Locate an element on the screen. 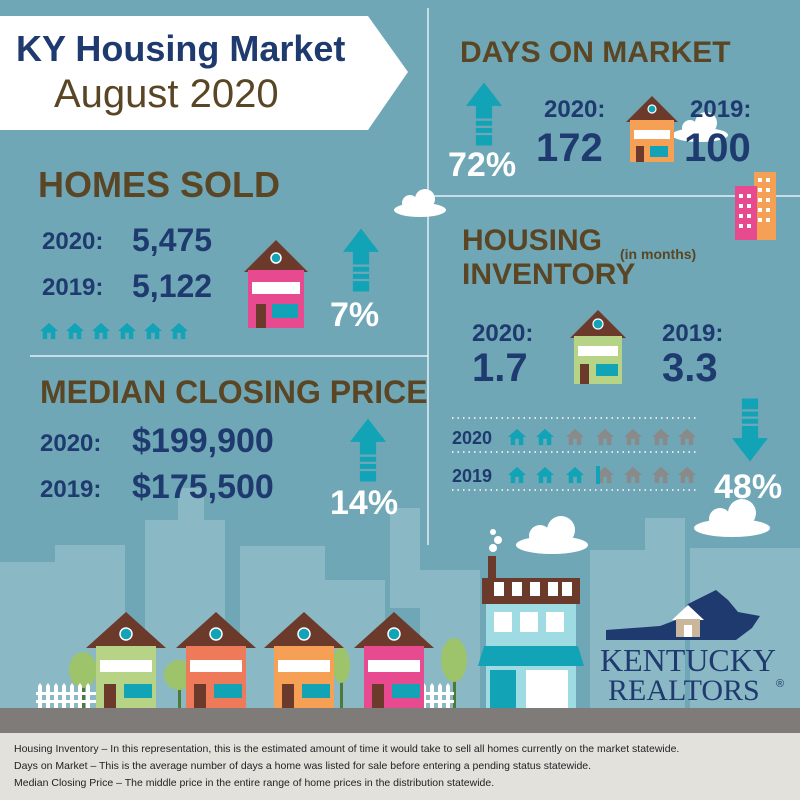 Image resolution: width=800 pixels, height=800 pixels. inventory-row-2019 is located at coordinates (602, 475).